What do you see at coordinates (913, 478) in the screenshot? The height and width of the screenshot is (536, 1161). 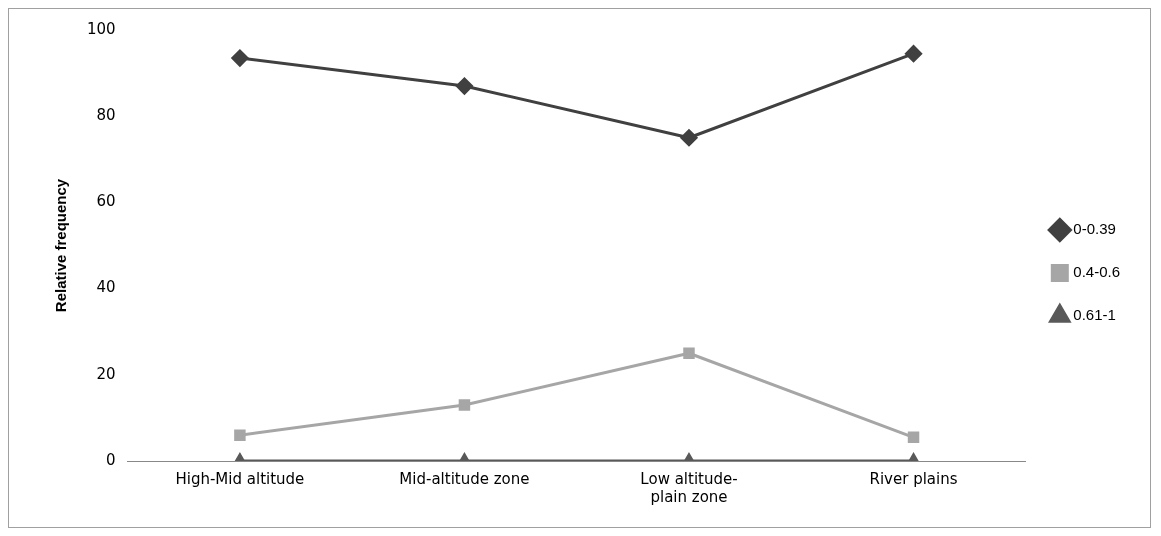 I see `x-tick-label: River plains` at bounding box center [913, 478].